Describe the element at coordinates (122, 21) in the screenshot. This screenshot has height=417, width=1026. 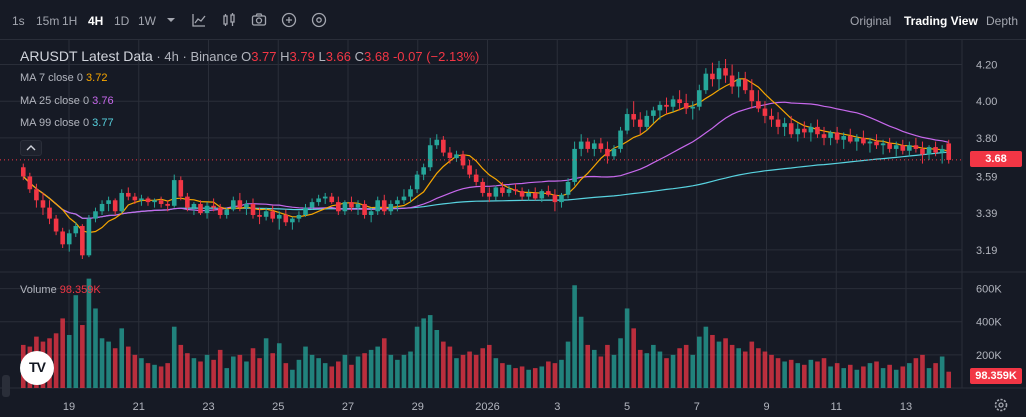
I see `interval-1d: 1D` at that location.